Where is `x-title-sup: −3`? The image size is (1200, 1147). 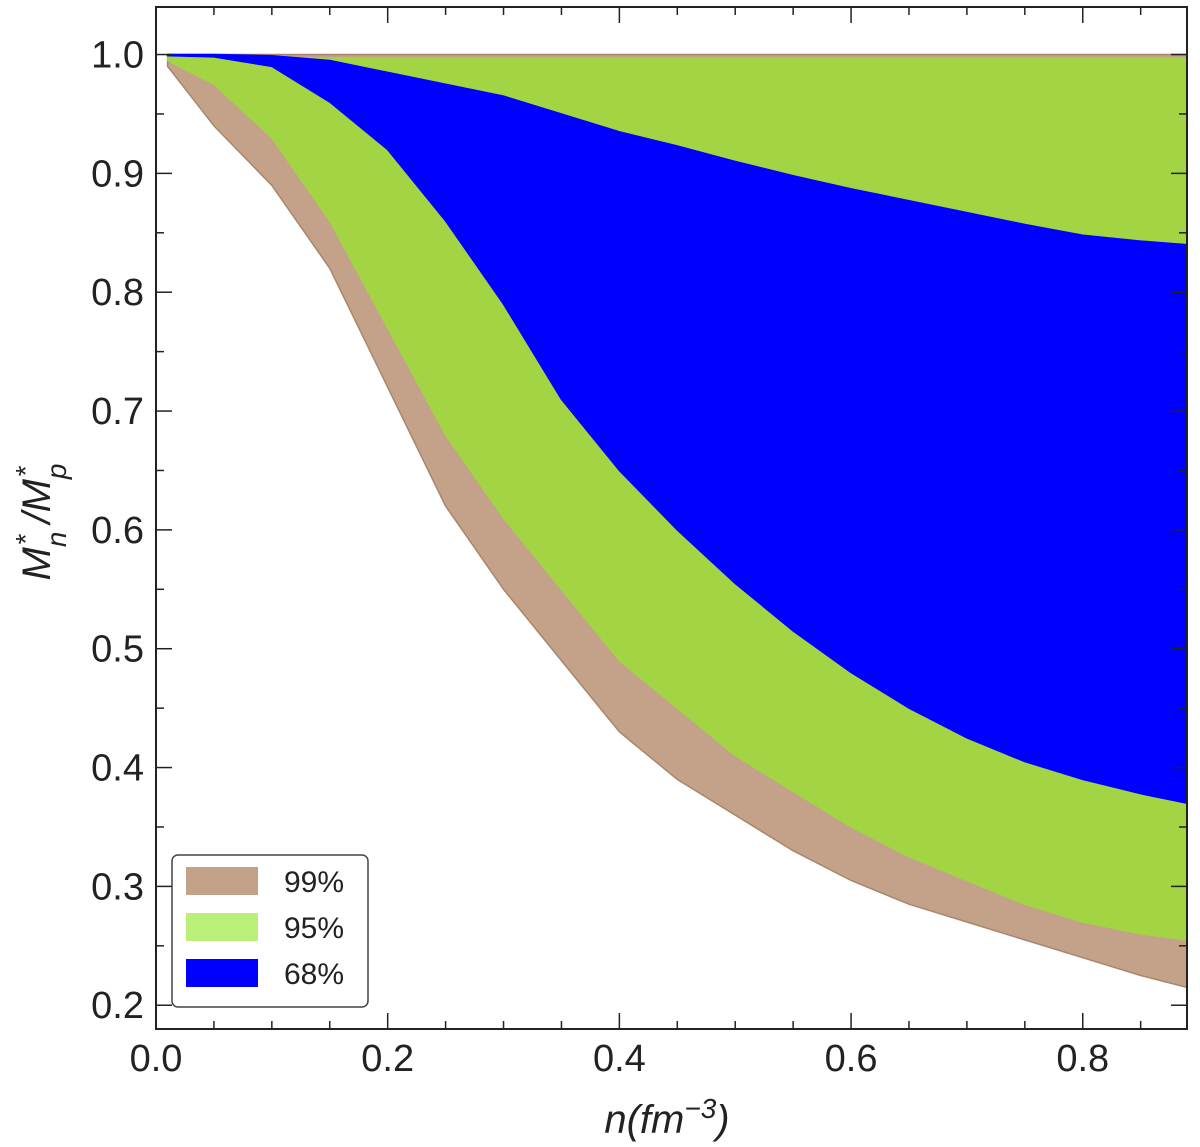
x-title-sup: −3 is located at coordinates (700, 1108).